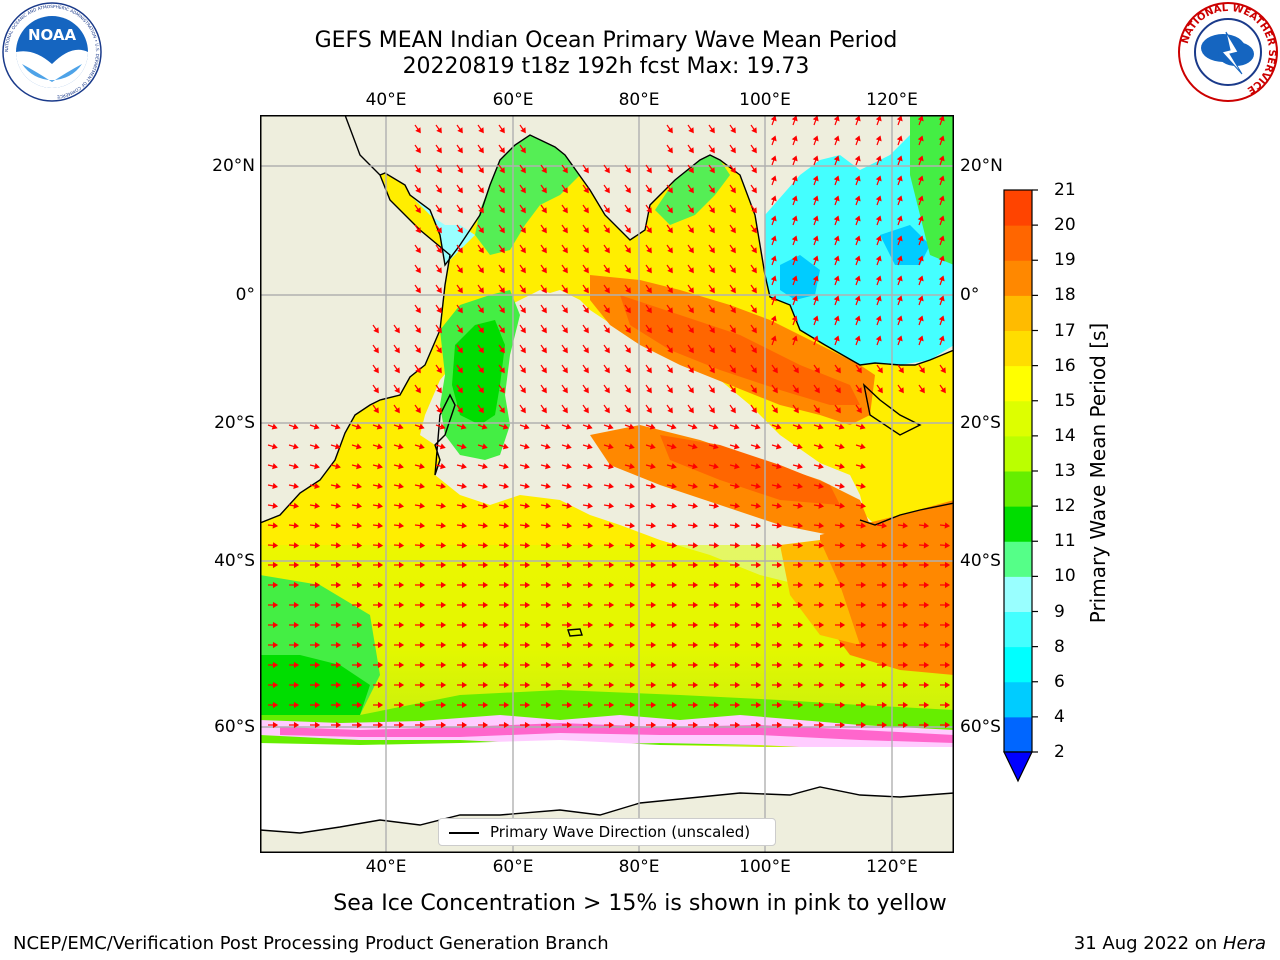 This screenshot has height=960, width=1280. I want to click on lat-label-left-60s: 60°S, so click(234, 727).